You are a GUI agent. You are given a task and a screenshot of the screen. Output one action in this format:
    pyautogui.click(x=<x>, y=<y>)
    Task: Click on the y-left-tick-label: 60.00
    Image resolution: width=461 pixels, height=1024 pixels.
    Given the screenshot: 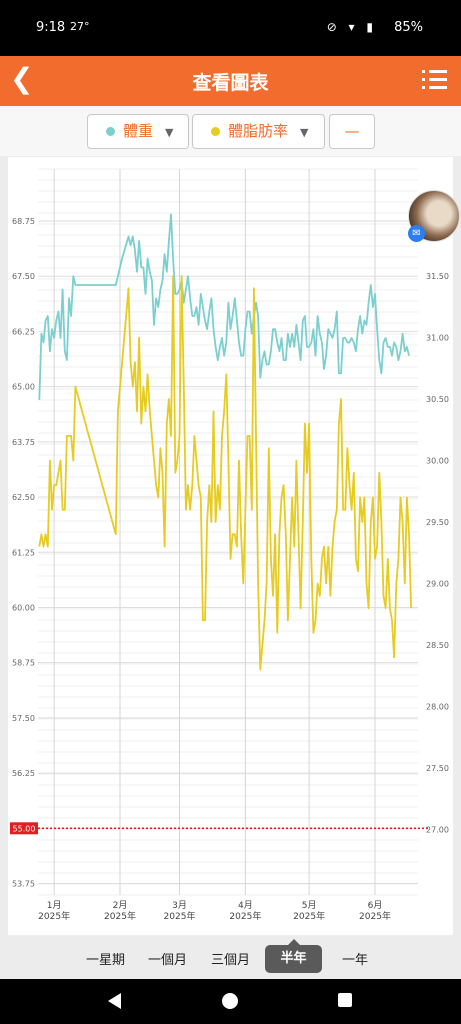 What is the action you would take?
    pyautogui.click(x=23, y=607)
    